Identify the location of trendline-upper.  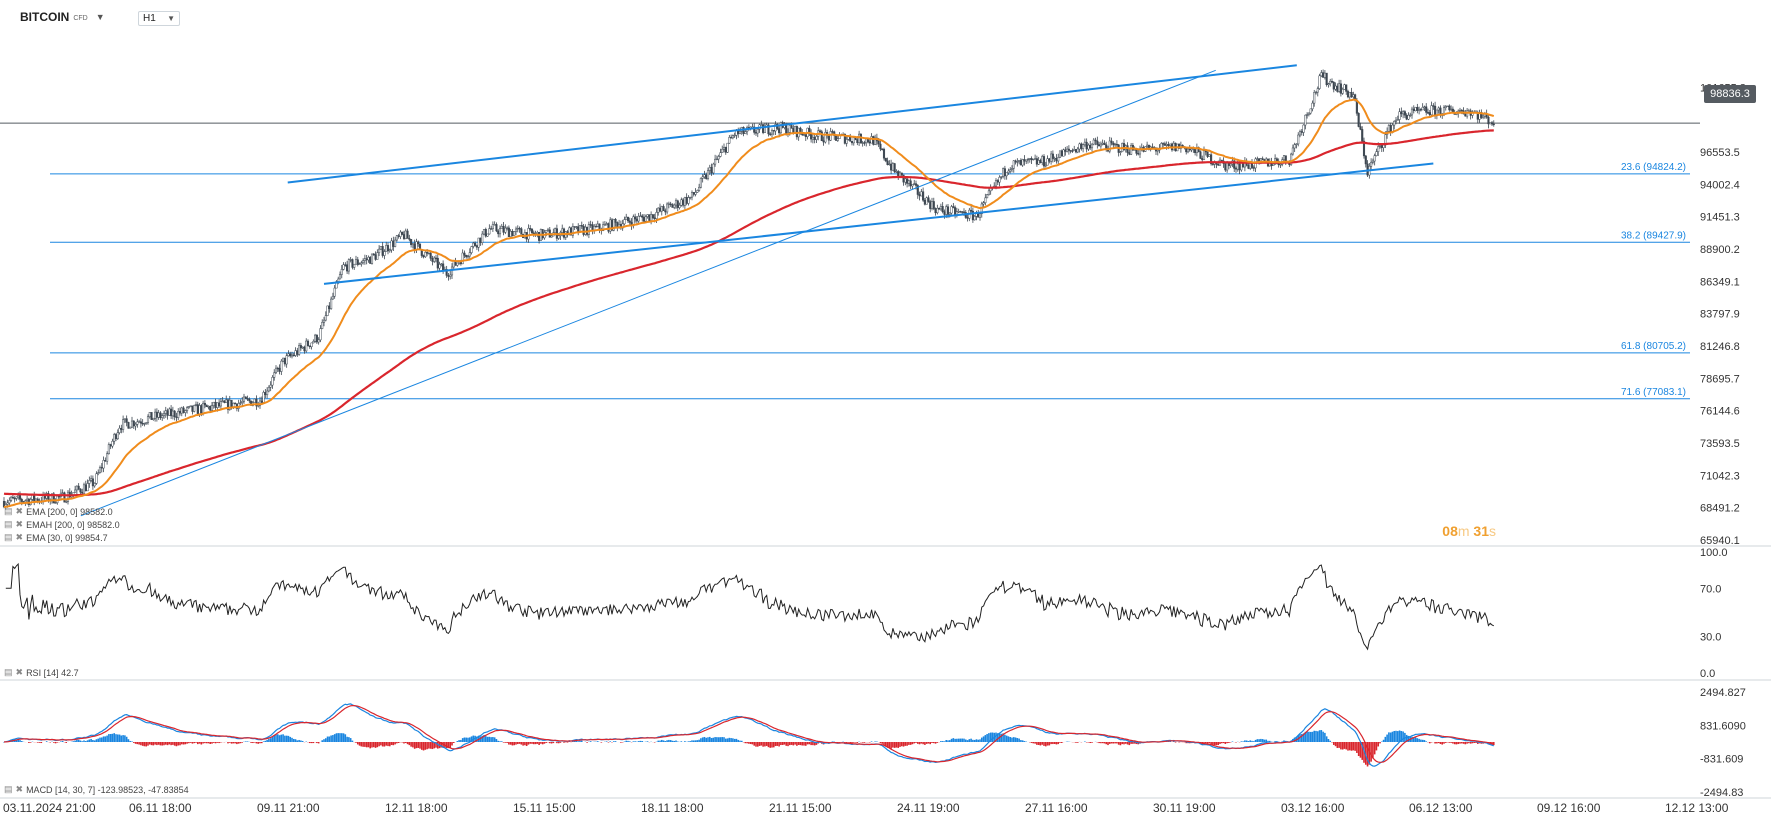
(792, 124).